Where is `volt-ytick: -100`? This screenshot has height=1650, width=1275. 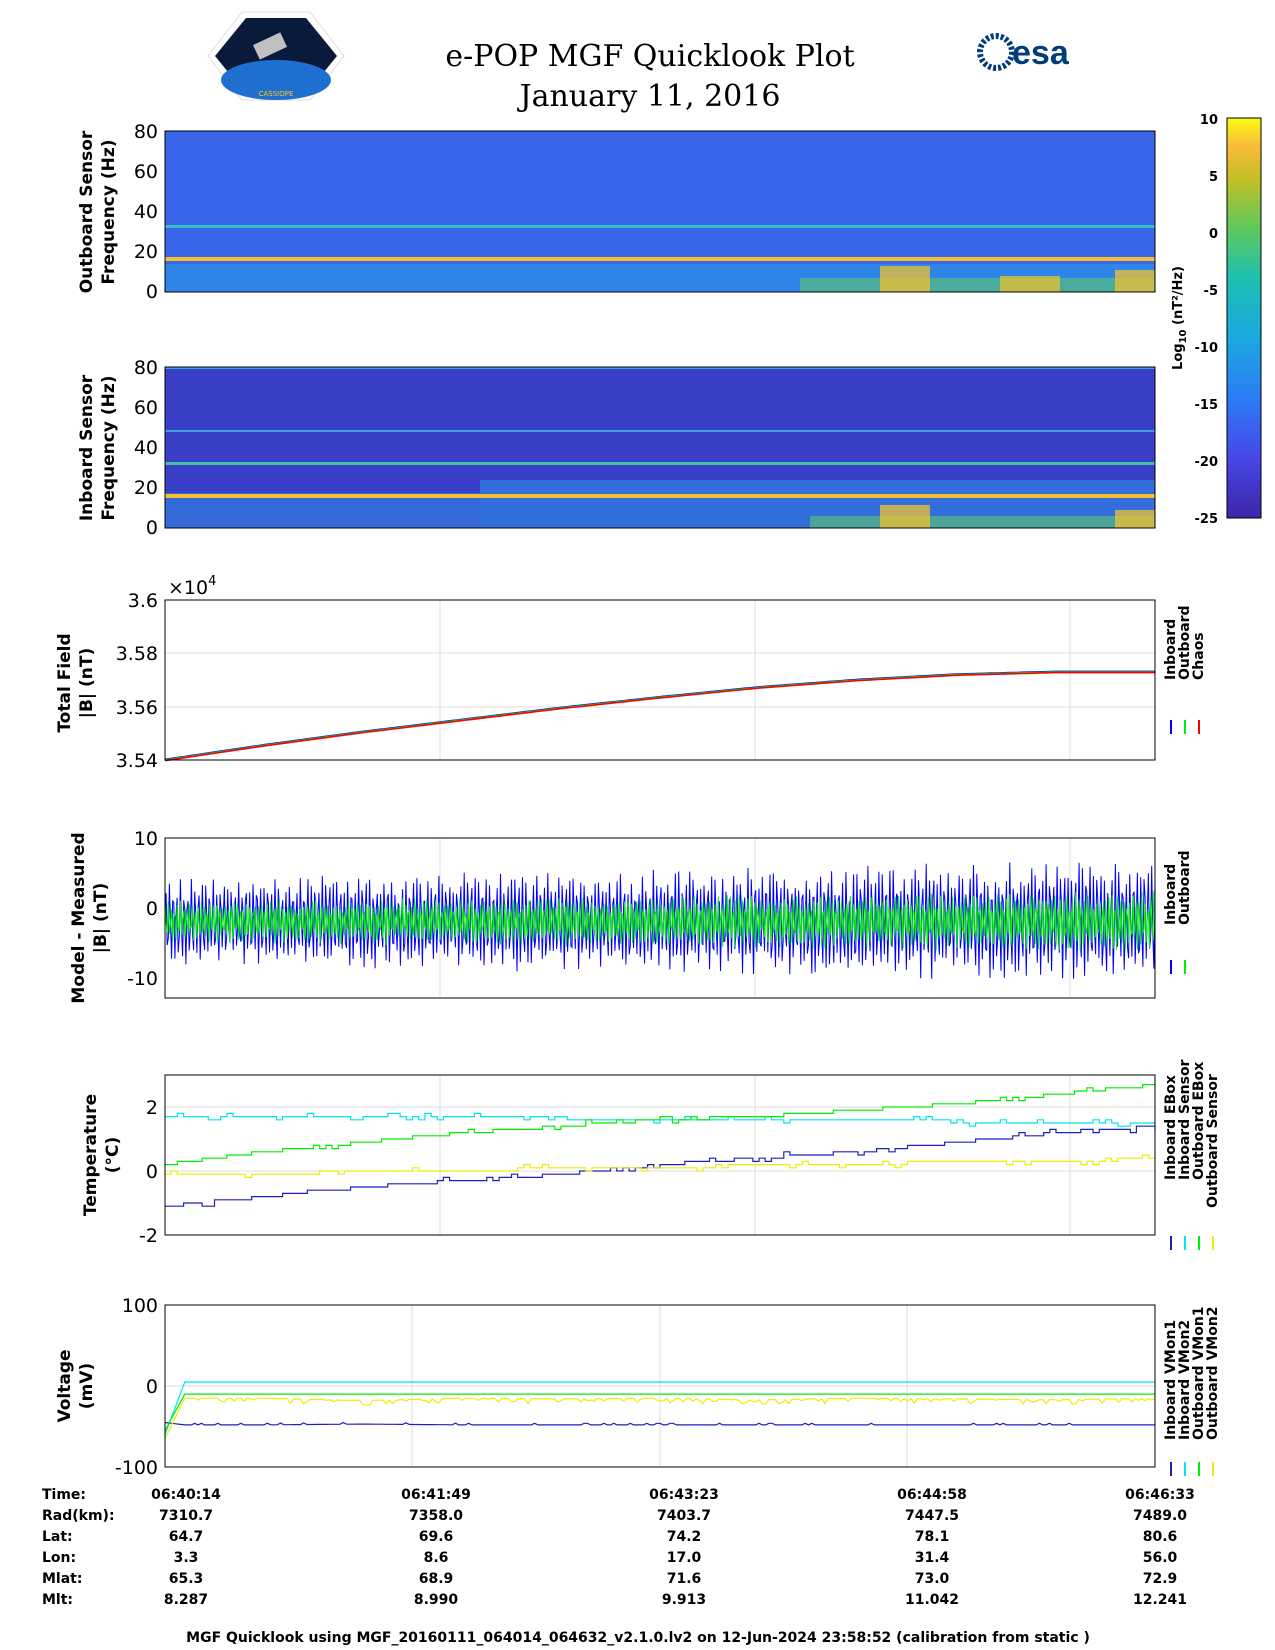 volt-ytick: -100 is located at coordinates (136, 1468).